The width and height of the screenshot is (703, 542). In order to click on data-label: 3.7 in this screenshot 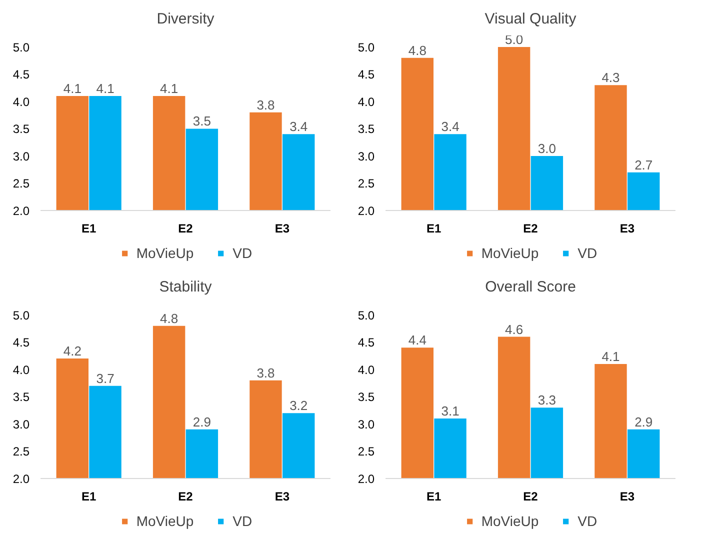, I will do `click(105, 378)`.